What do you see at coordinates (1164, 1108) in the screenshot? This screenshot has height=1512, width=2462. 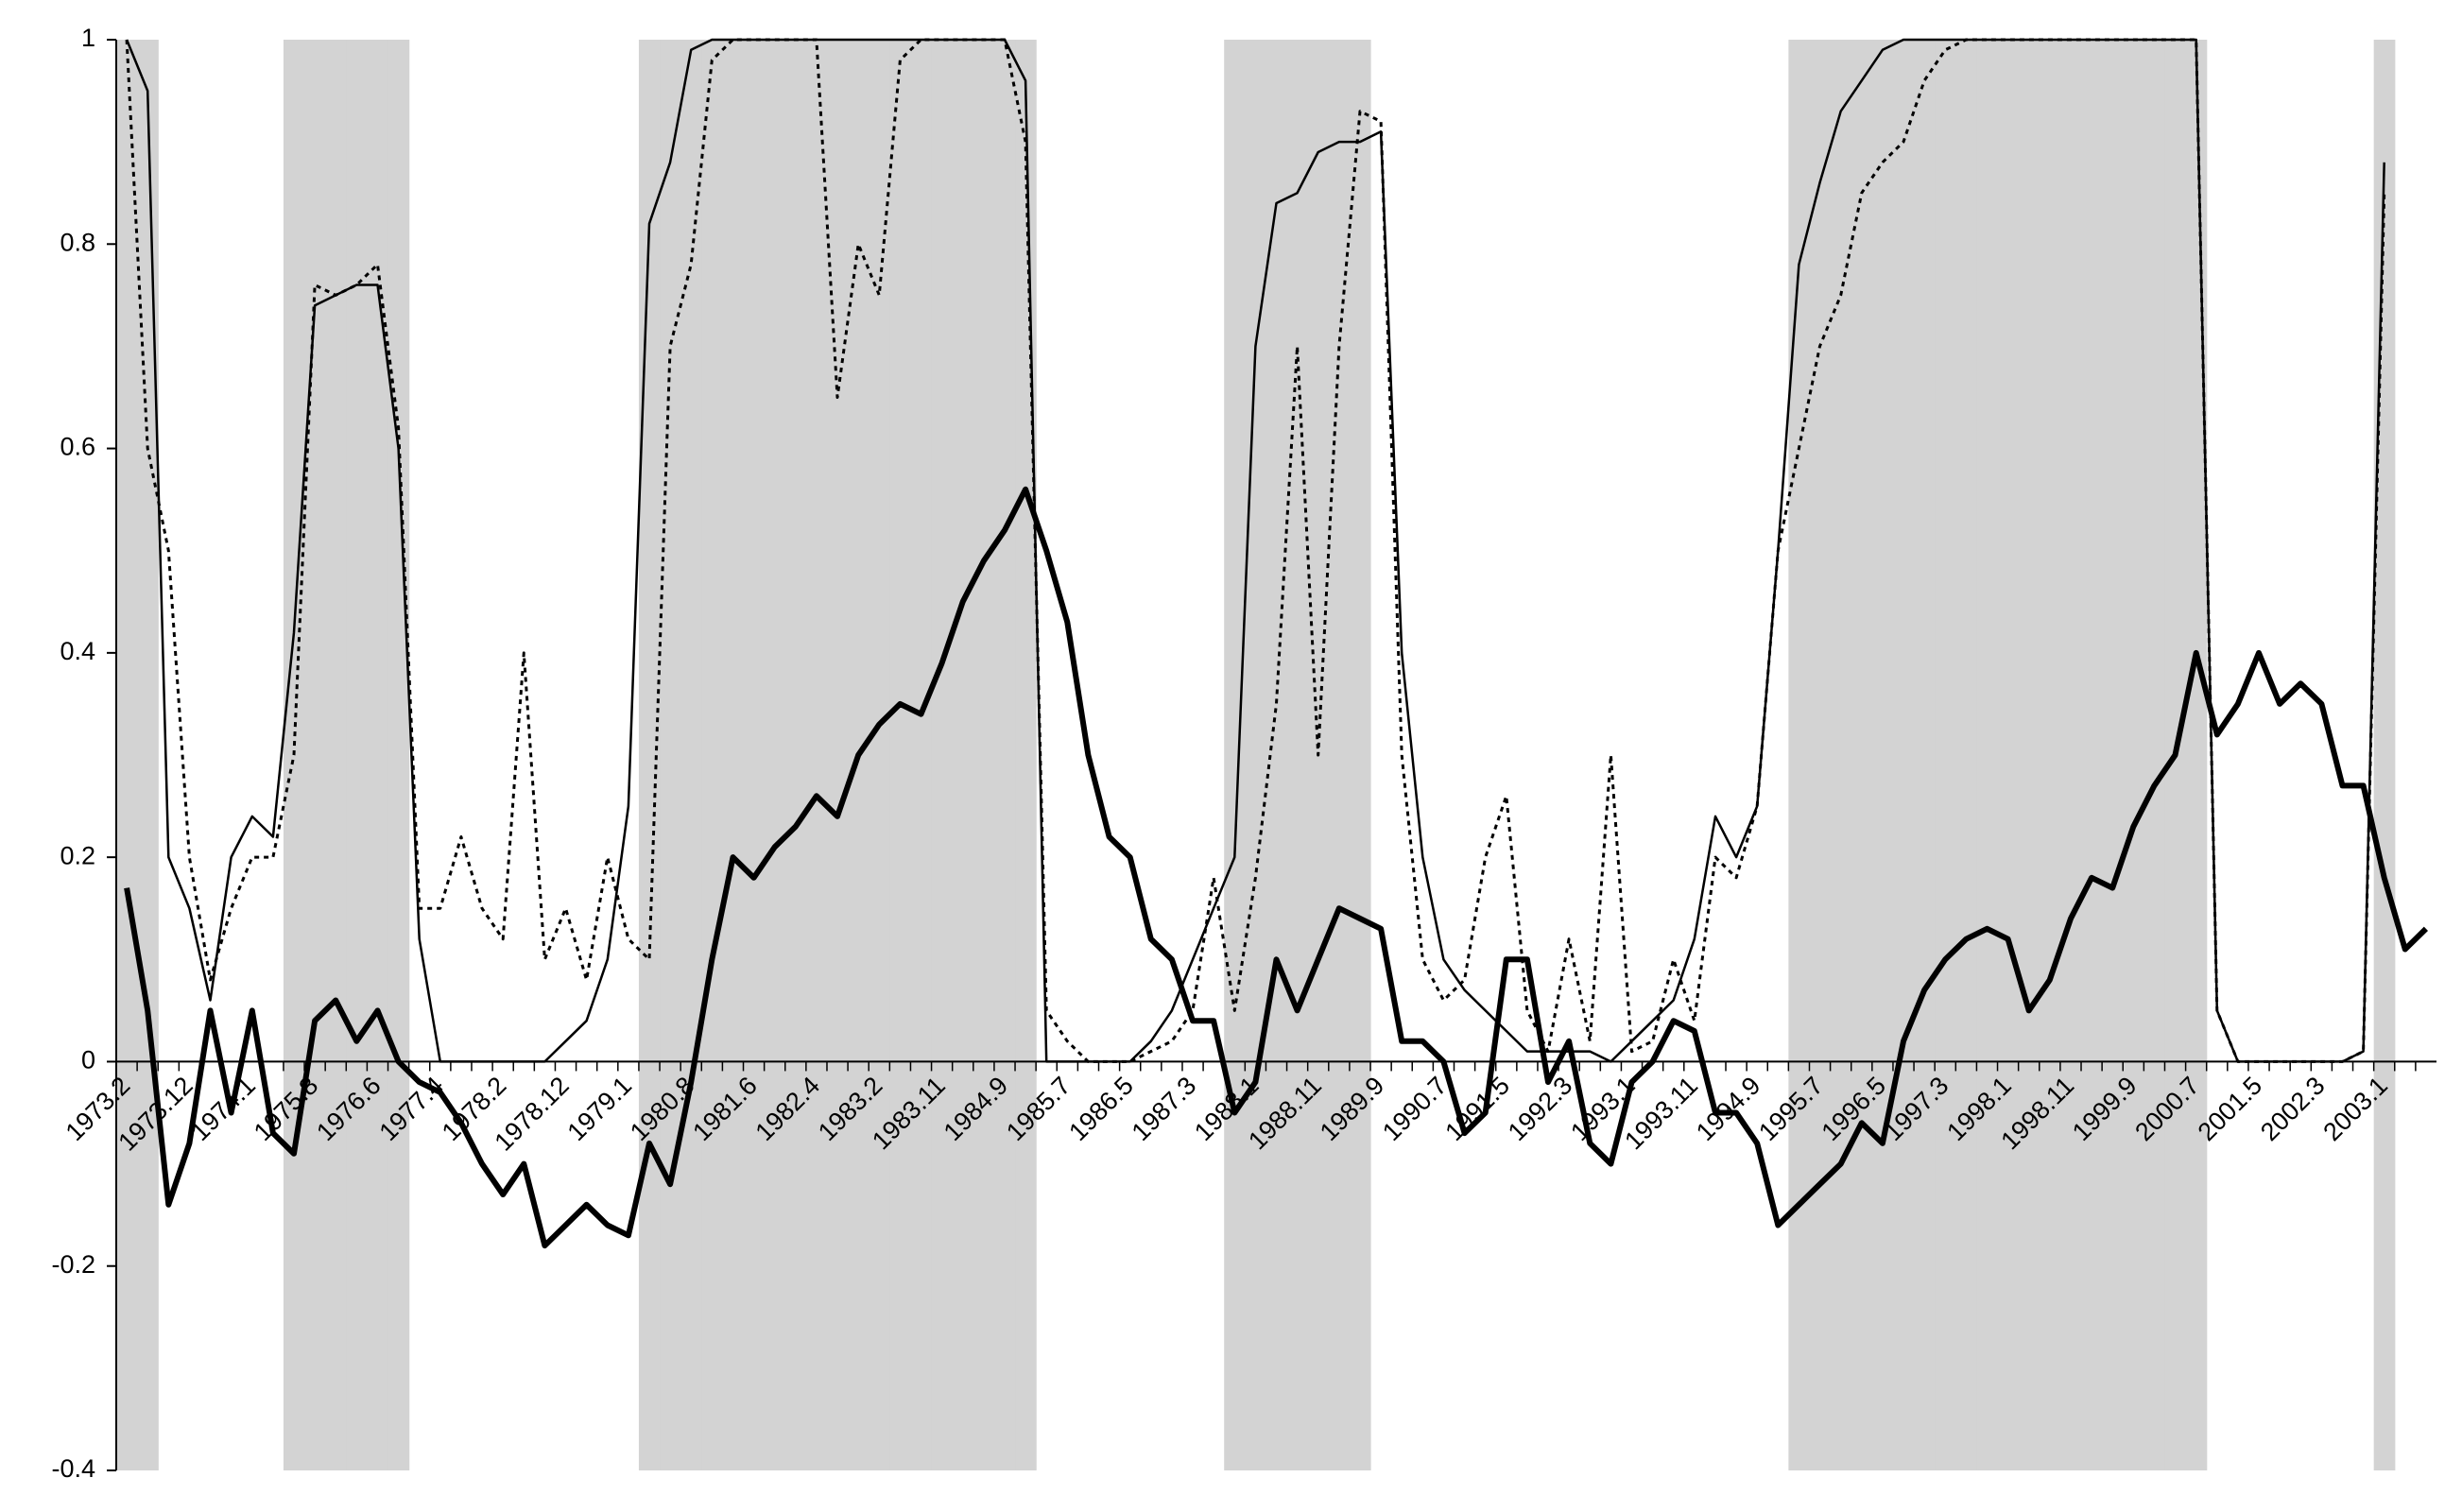 I see `x-tick-label: 1987.3` at bounding box center [1164, 1108].